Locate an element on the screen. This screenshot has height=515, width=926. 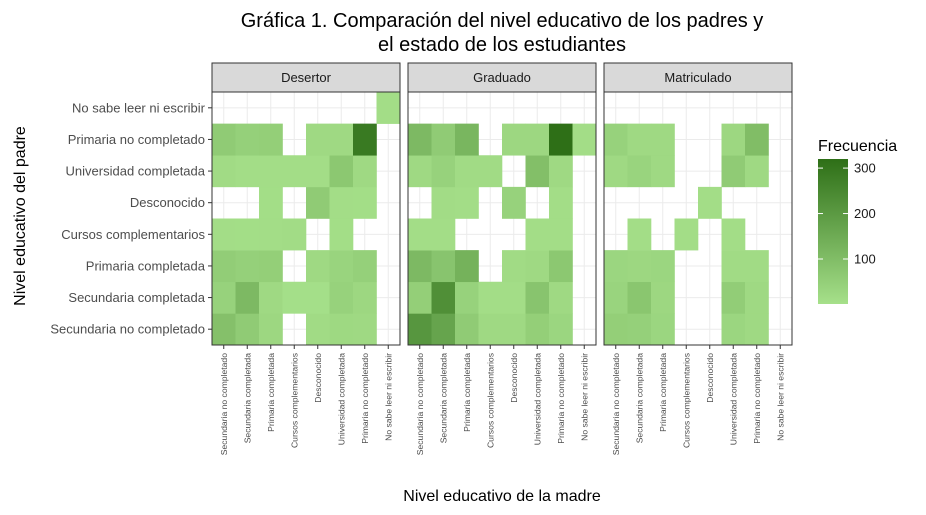
x-tick-label: Secundaria completada is located at coordinates (639, 398).